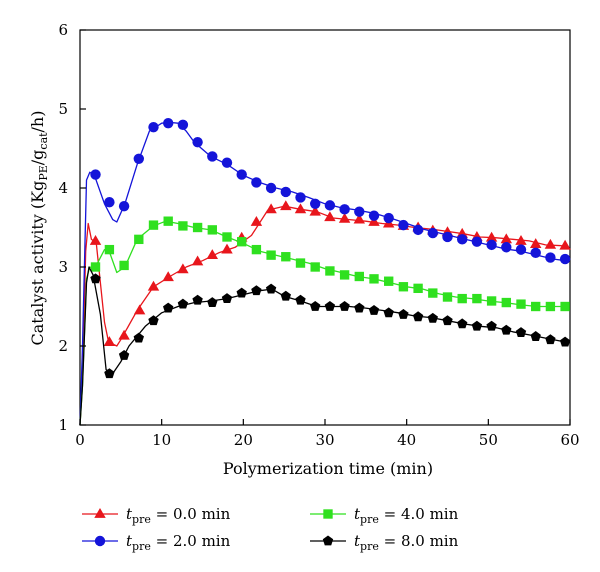 Image resolution: width=600 pixels, height=572 pixels. Describe the element at coordinates (63, 346) in the screenshot. I see `y-tick-label: 2` at that location.